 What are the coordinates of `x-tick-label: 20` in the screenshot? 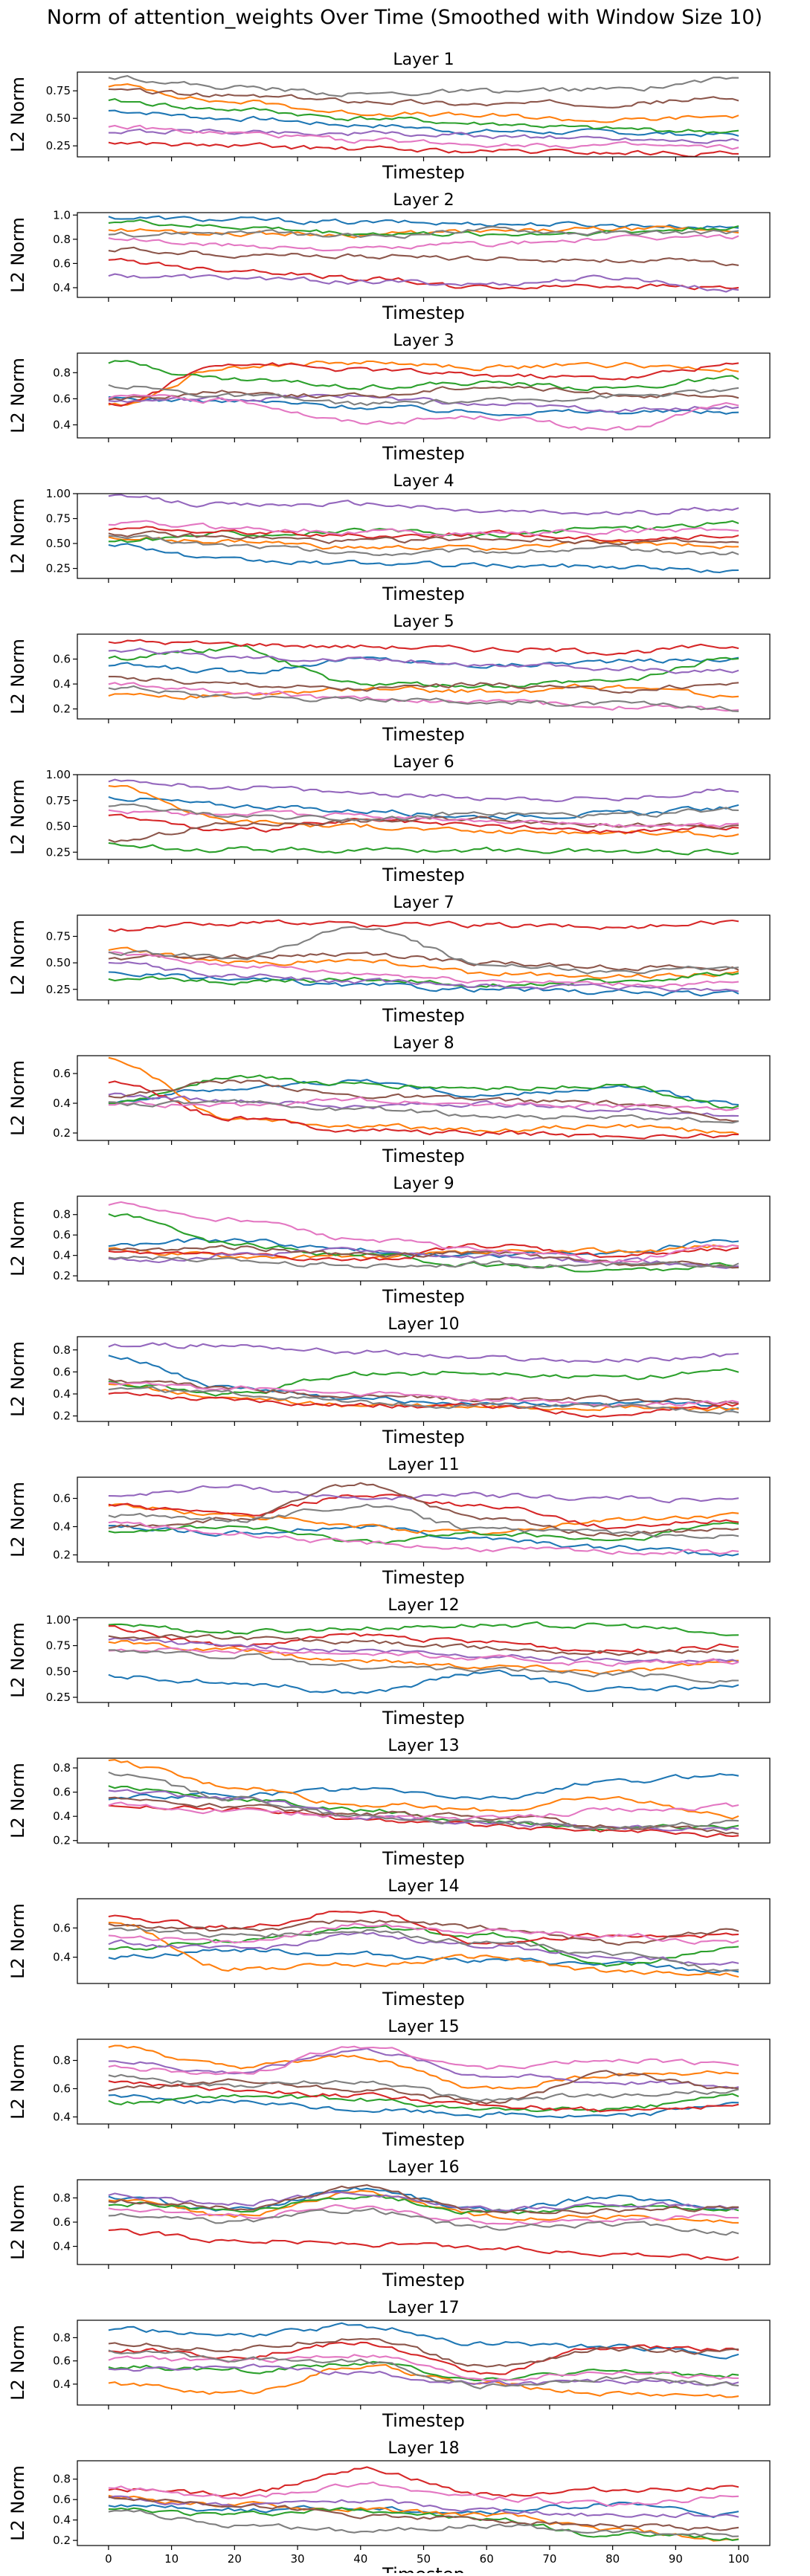 It's located at (235, 2559).